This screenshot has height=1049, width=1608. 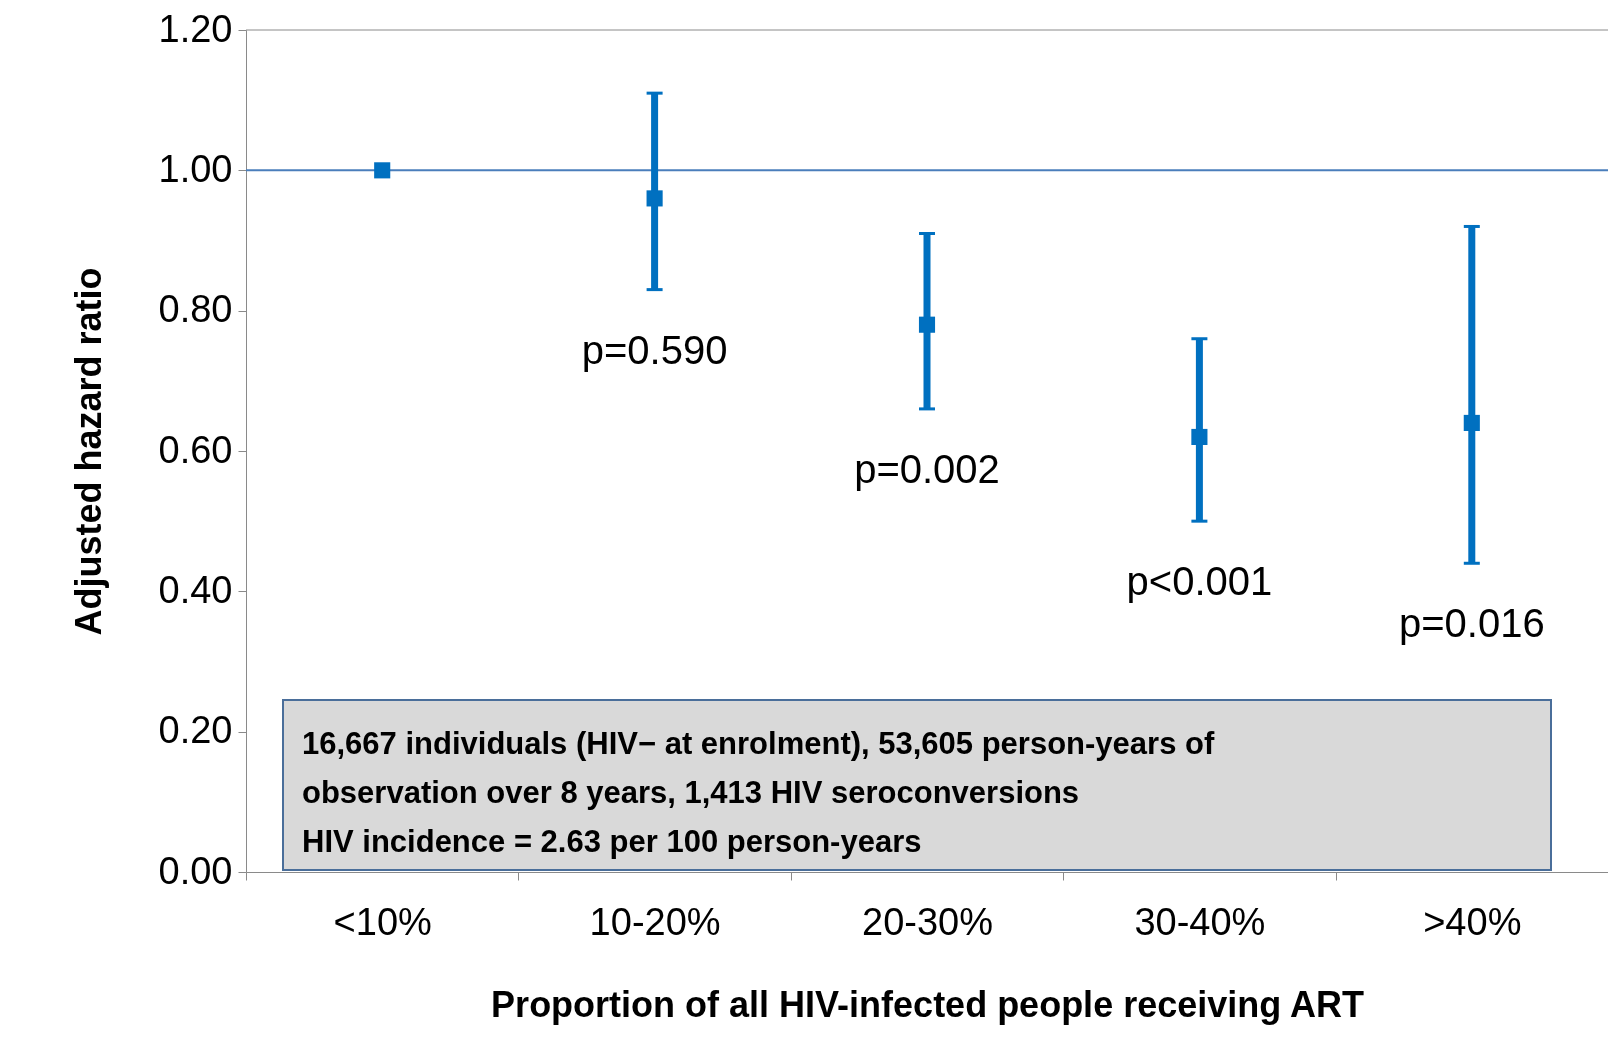 I want to click on x-tick-label: <10%, so click(x=382, y=921).